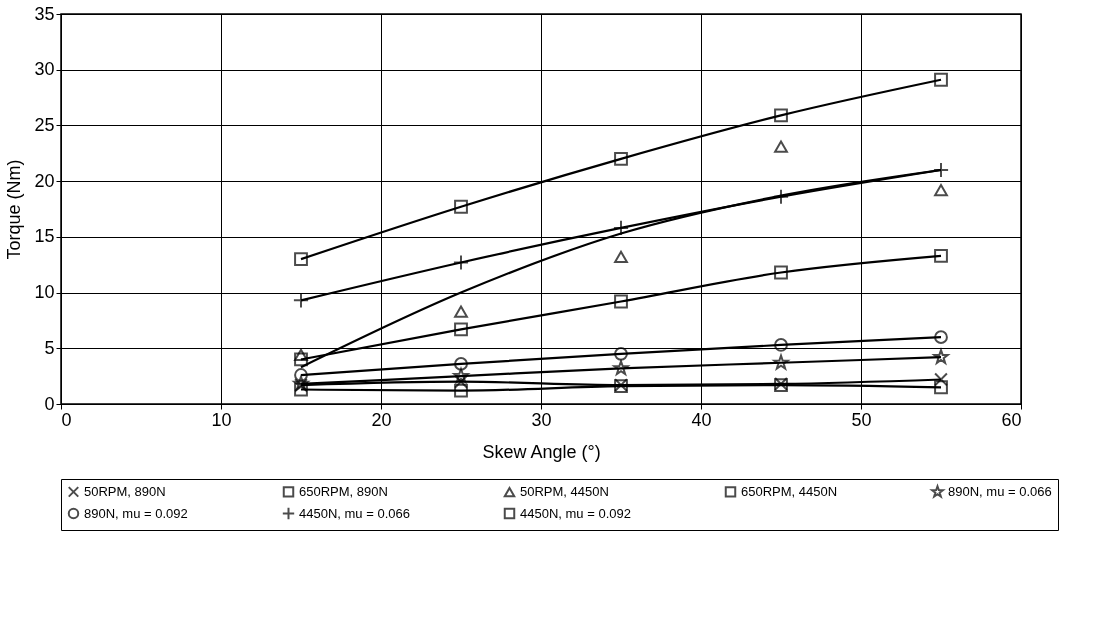 The width and height of the screenshot is (1096, 631). Describe the element at coordinates (381, 419) in the screenshot. I see `x-tick-label: 20` at that location.